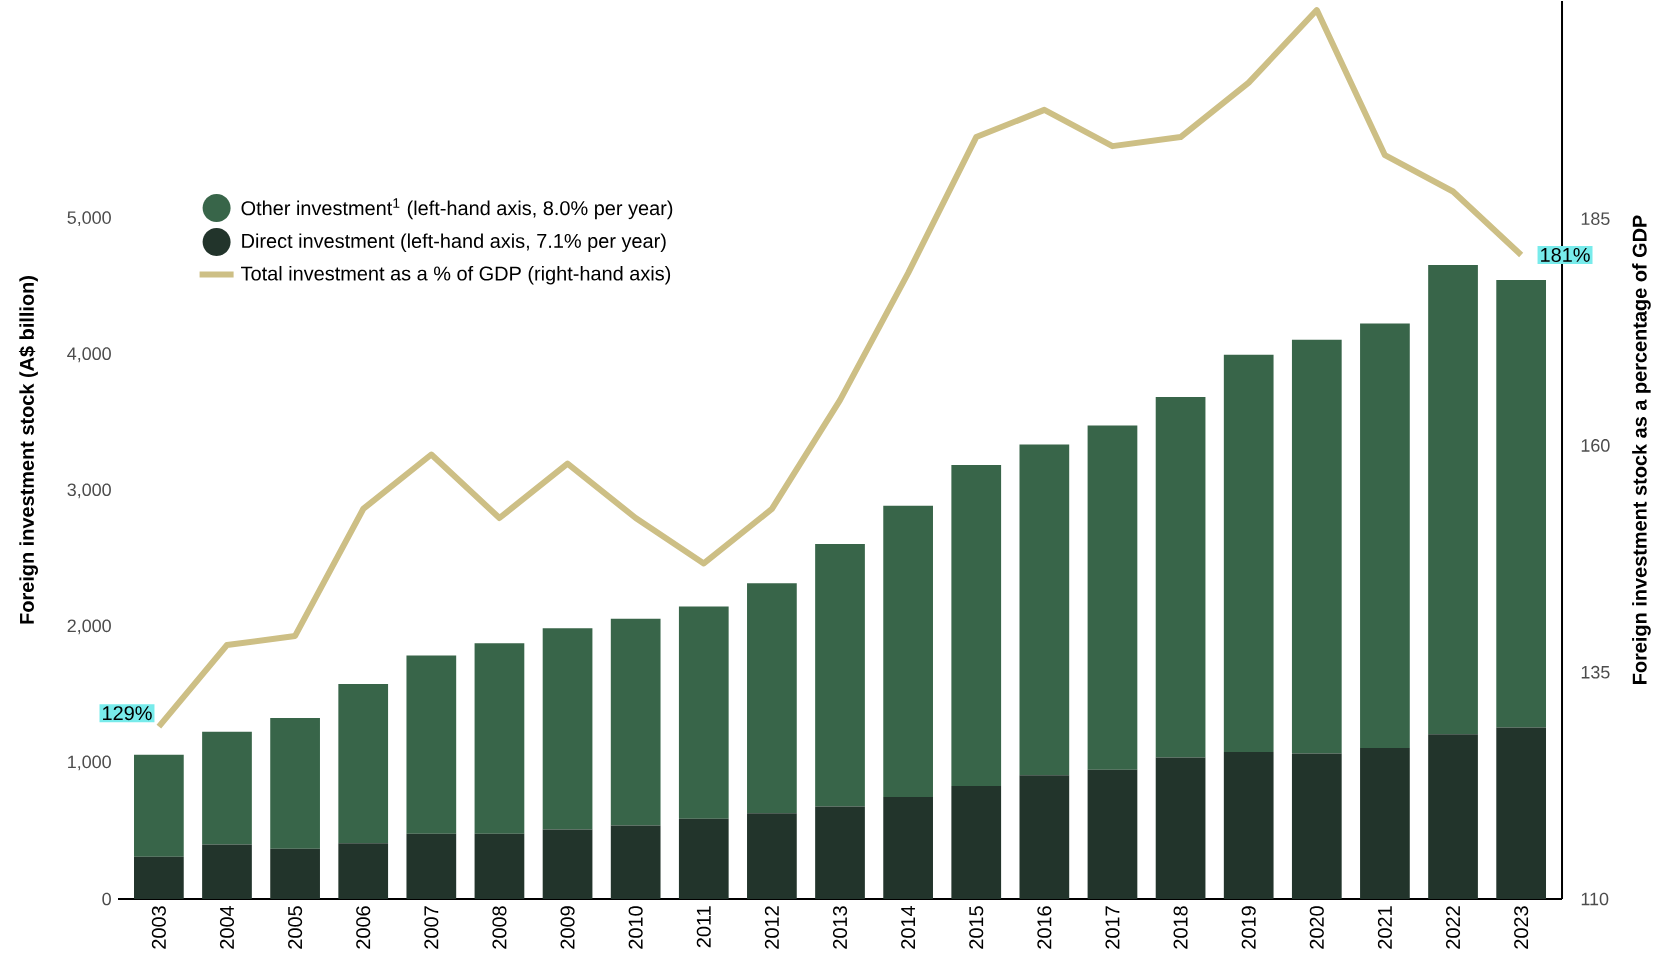 The height and width of the screenshot is (973, 1661). I want to click on y-tick-label: 0, so click(106, 899).